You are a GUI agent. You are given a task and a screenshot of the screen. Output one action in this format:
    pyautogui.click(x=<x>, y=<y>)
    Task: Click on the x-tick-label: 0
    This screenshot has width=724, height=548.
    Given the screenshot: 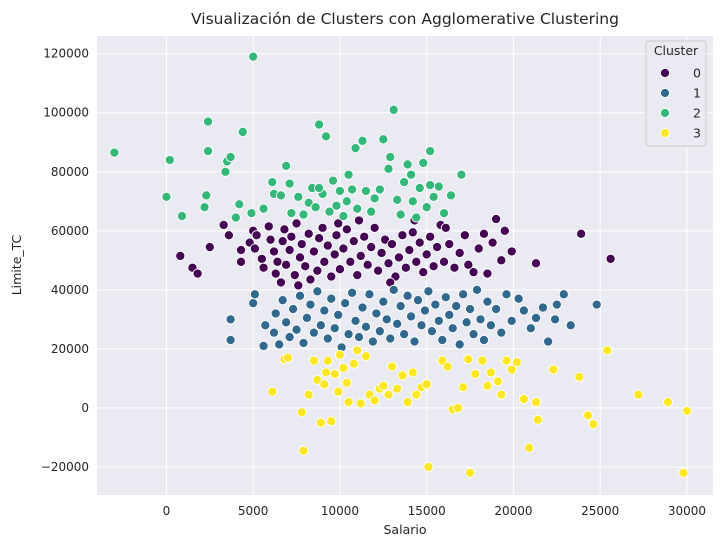 What is the action you would take?
    pyautogui.click(x=167, y=511)
    